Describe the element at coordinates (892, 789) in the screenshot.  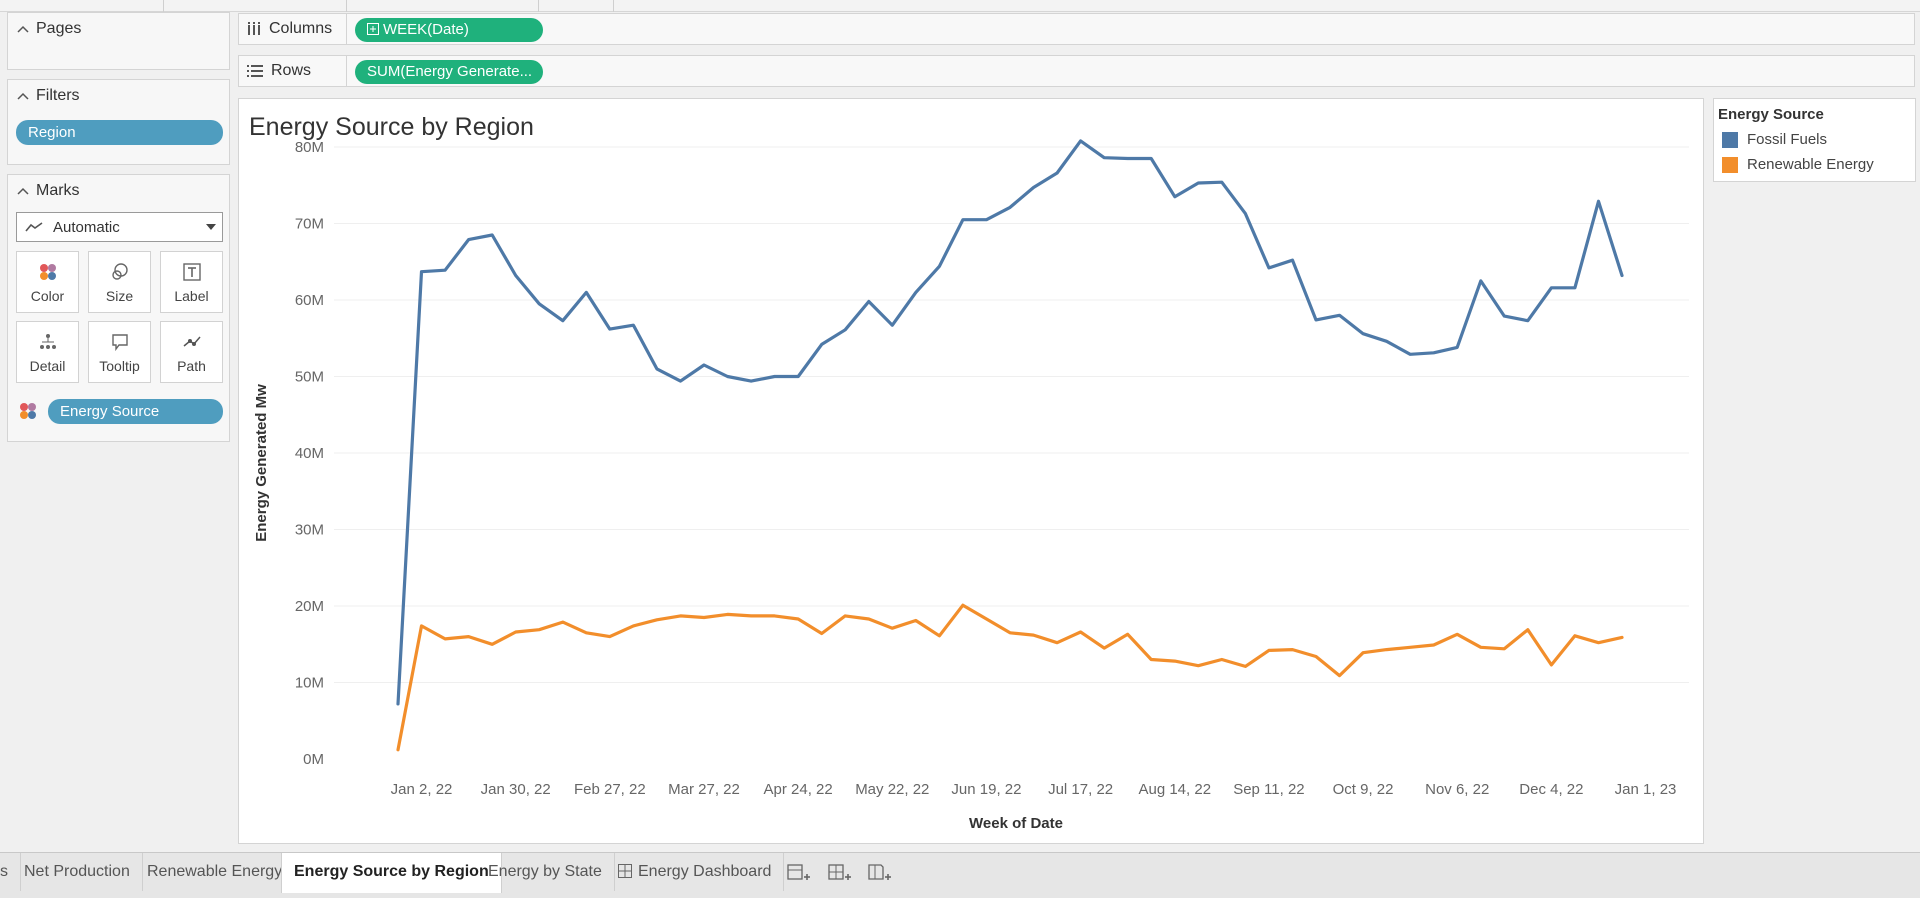
I see `x-tick-label: May 22, 22` at that location.